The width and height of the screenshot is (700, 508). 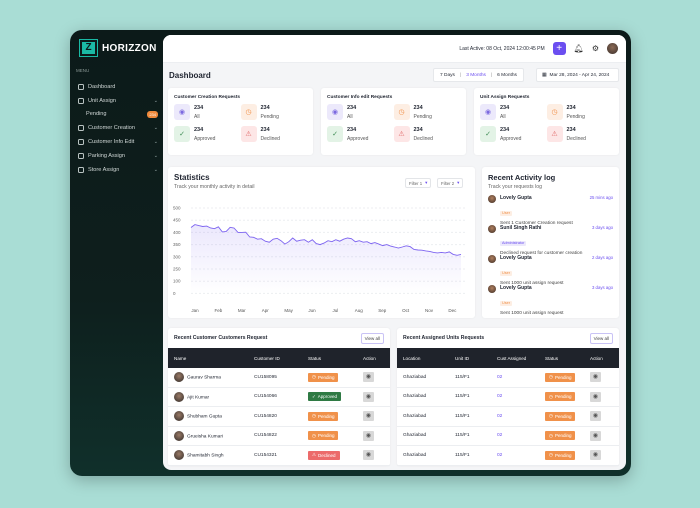 What do you see at coordinates (117, 101) in the screenshot?
I see `sidebar-item-unit-assign: Unit Assign ⌄` at bounding box center [117, 101].